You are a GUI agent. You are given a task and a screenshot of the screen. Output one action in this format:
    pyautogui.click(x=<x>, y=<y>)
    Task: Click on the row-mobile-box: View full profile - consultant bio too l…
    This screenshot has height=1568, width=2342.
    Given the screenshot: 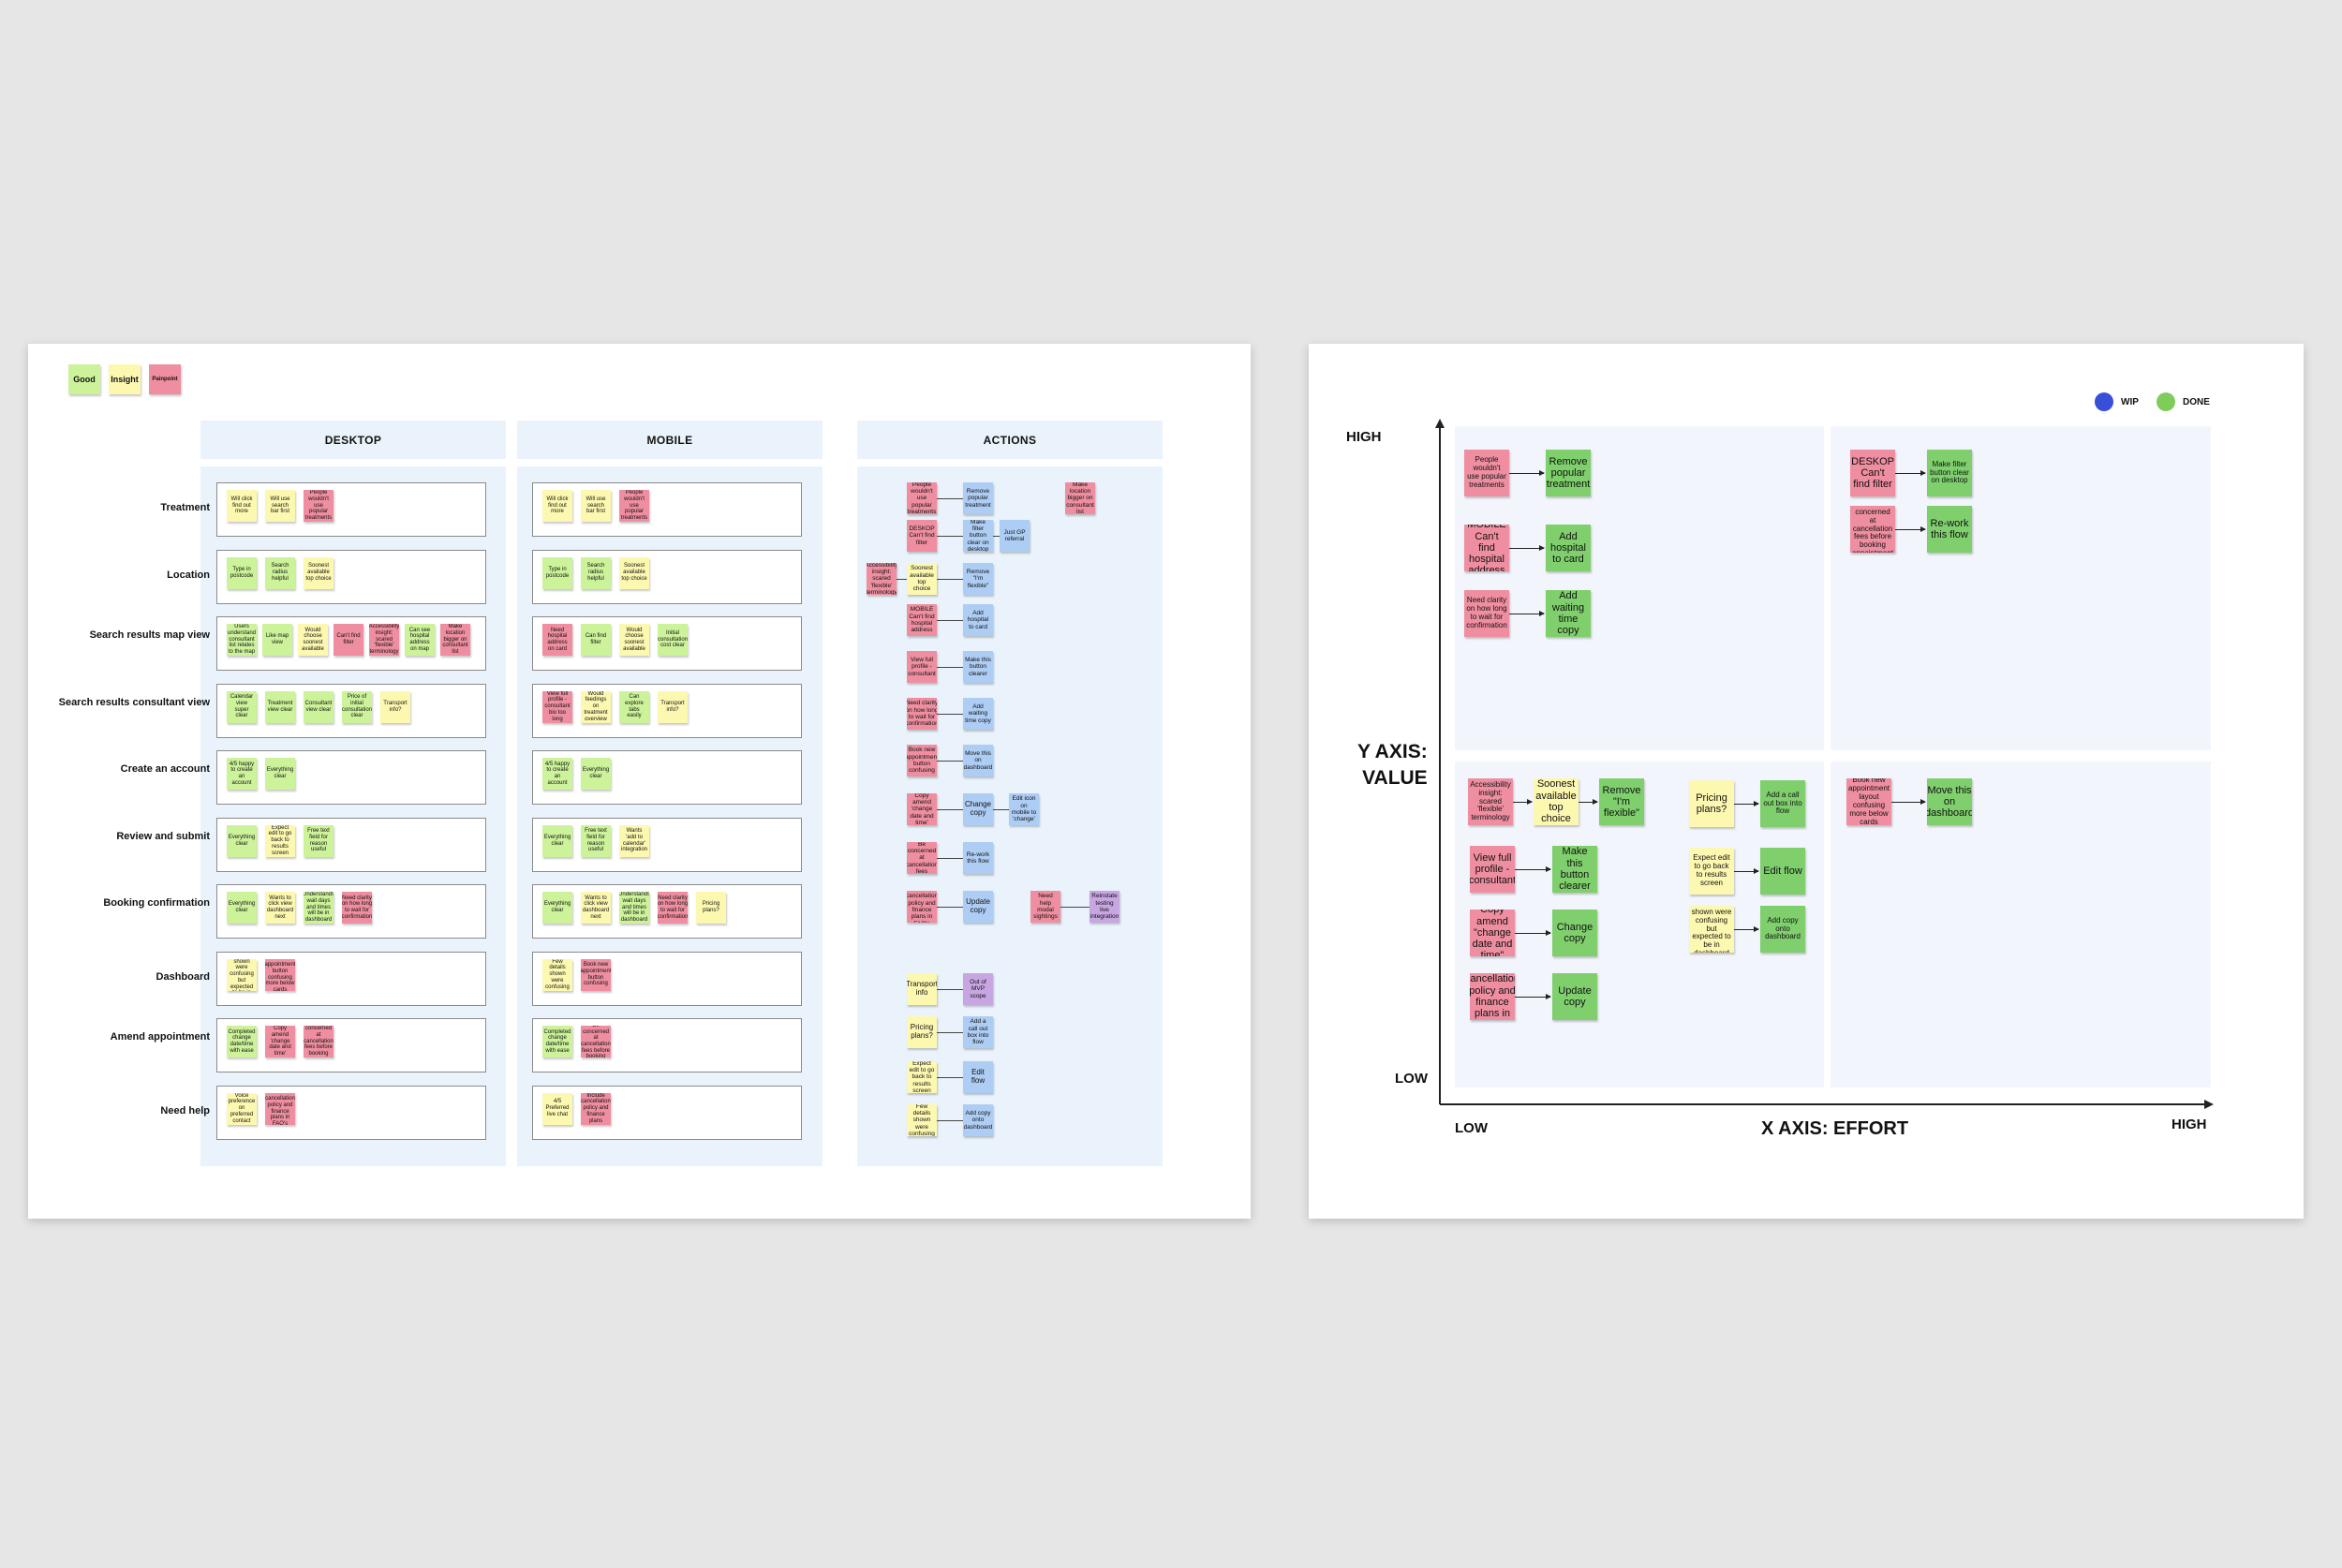 What is the action you would take?
    pyautogui.click(x=667, y=710)
    